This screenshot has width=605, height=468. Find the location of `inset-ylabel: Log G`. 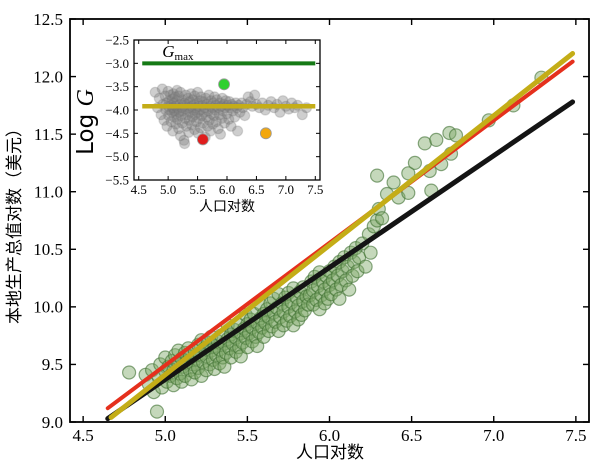

inset-ylabel: Log G is located at coordinates (86, 122).